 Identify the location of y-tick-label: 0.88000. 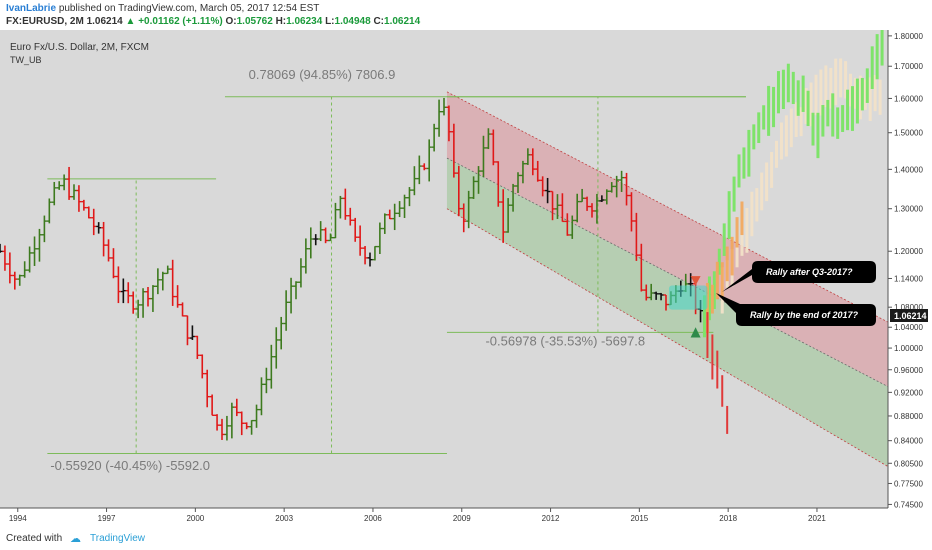
(908, 416).